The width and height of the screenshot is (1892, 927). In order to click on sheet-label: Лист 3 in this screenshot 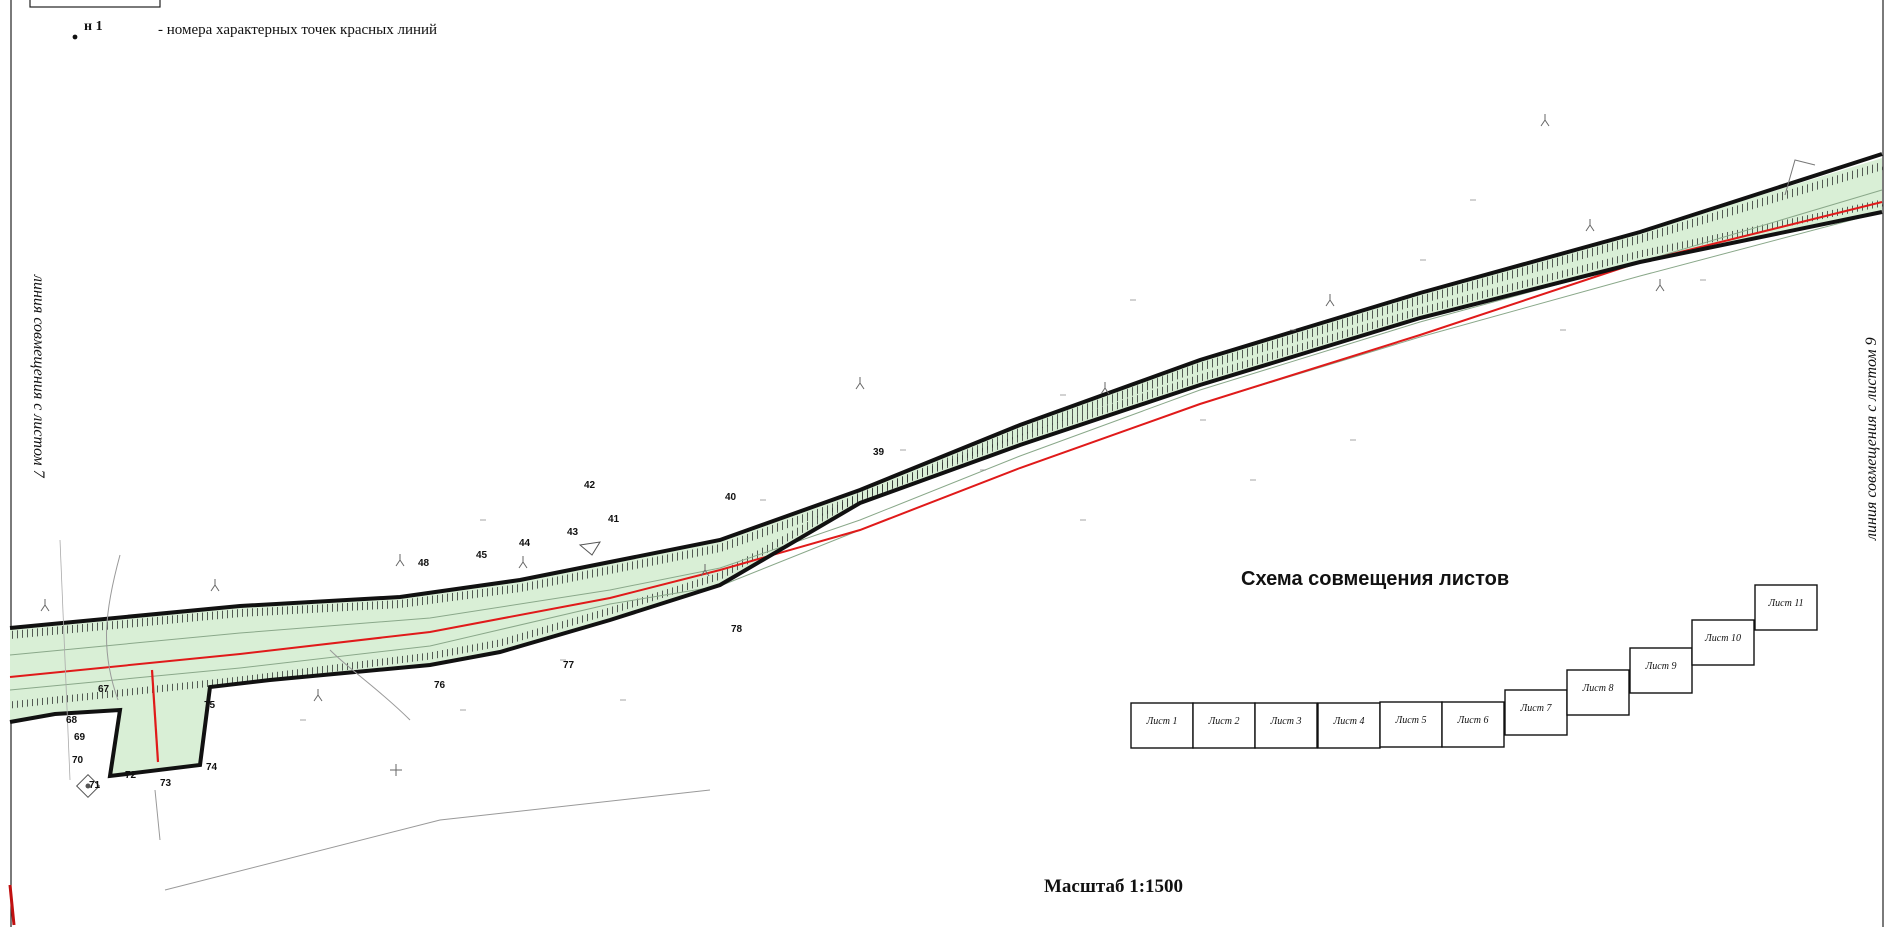, I will do `click(1286, 721)`.